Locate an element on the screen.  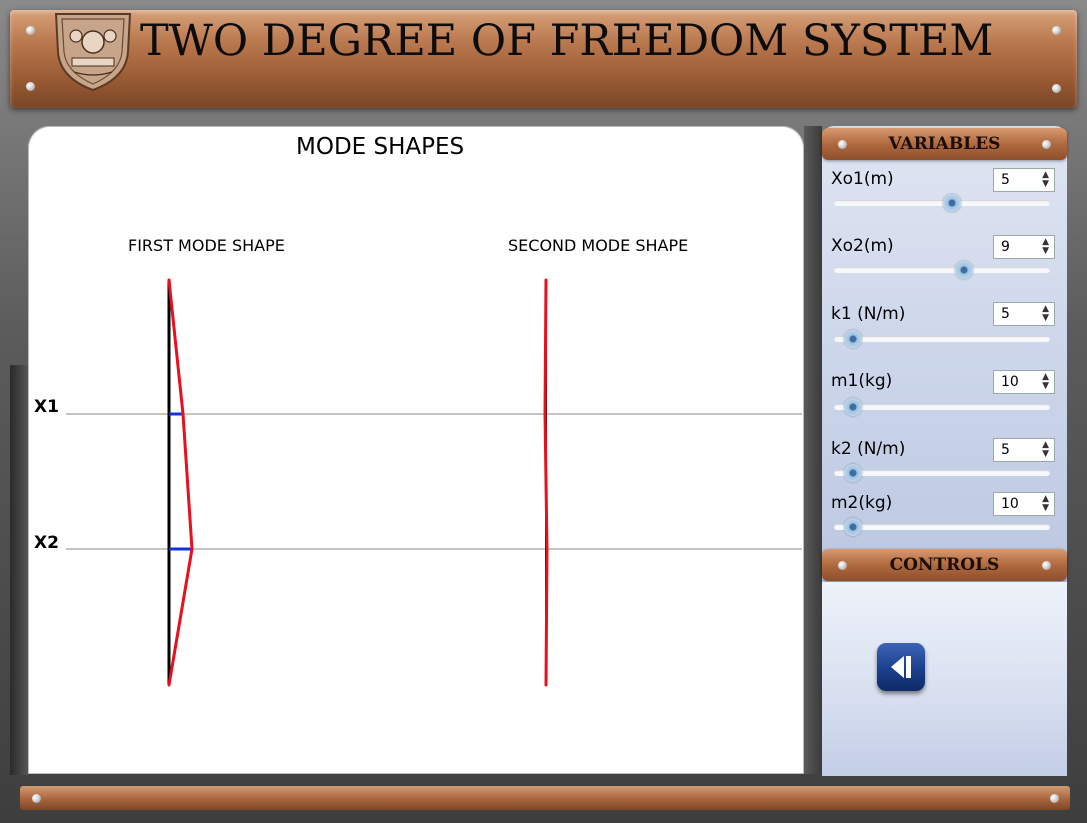
k2-slider is located at coordinates (942, 473).